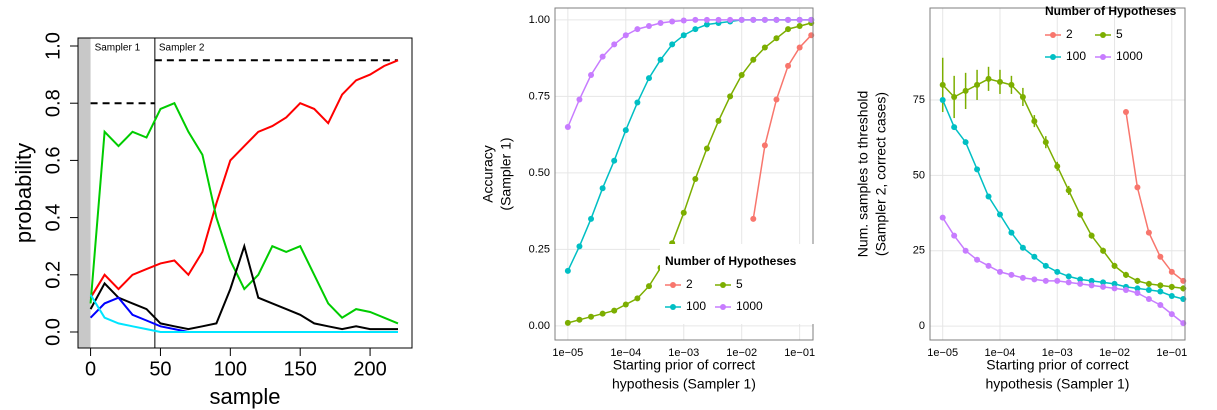  I want to click on x-tick-label: 1e−01, so click(799, 353).